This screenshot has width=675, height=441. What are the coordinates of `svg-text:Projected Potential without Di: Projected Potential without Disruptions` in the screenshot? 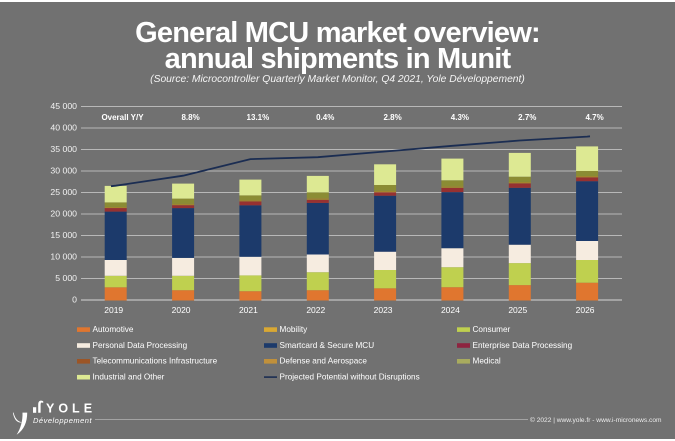 It's located at (350, 377).